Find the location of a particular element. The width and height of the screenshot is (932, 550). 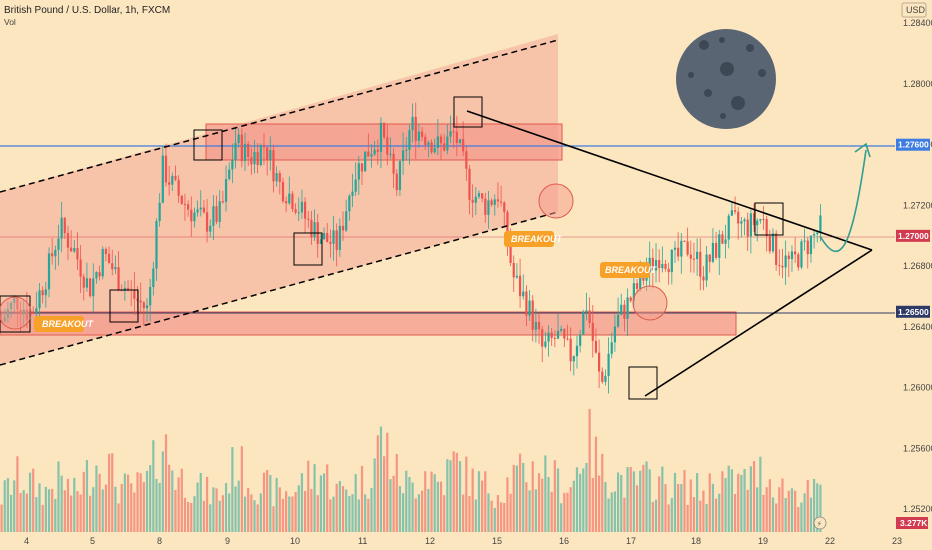

price-tick-label: 1.26400 is located at coordinates (917, 327).